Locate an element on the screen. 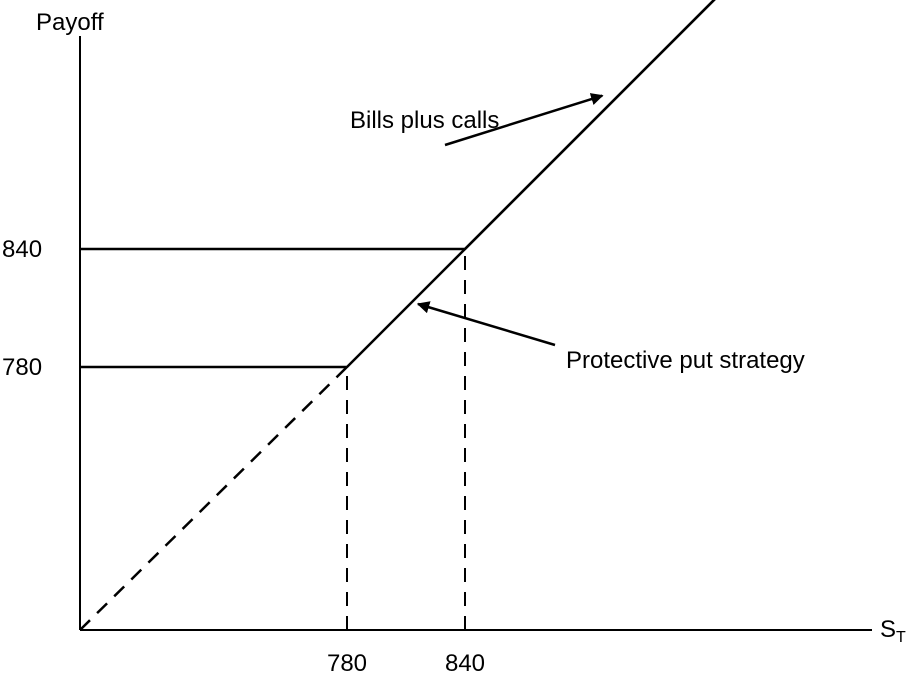 The height and width of the screenshot is (688, 917). annotation-protective-put: Protective put strategy is located at coordinates (685, 360).